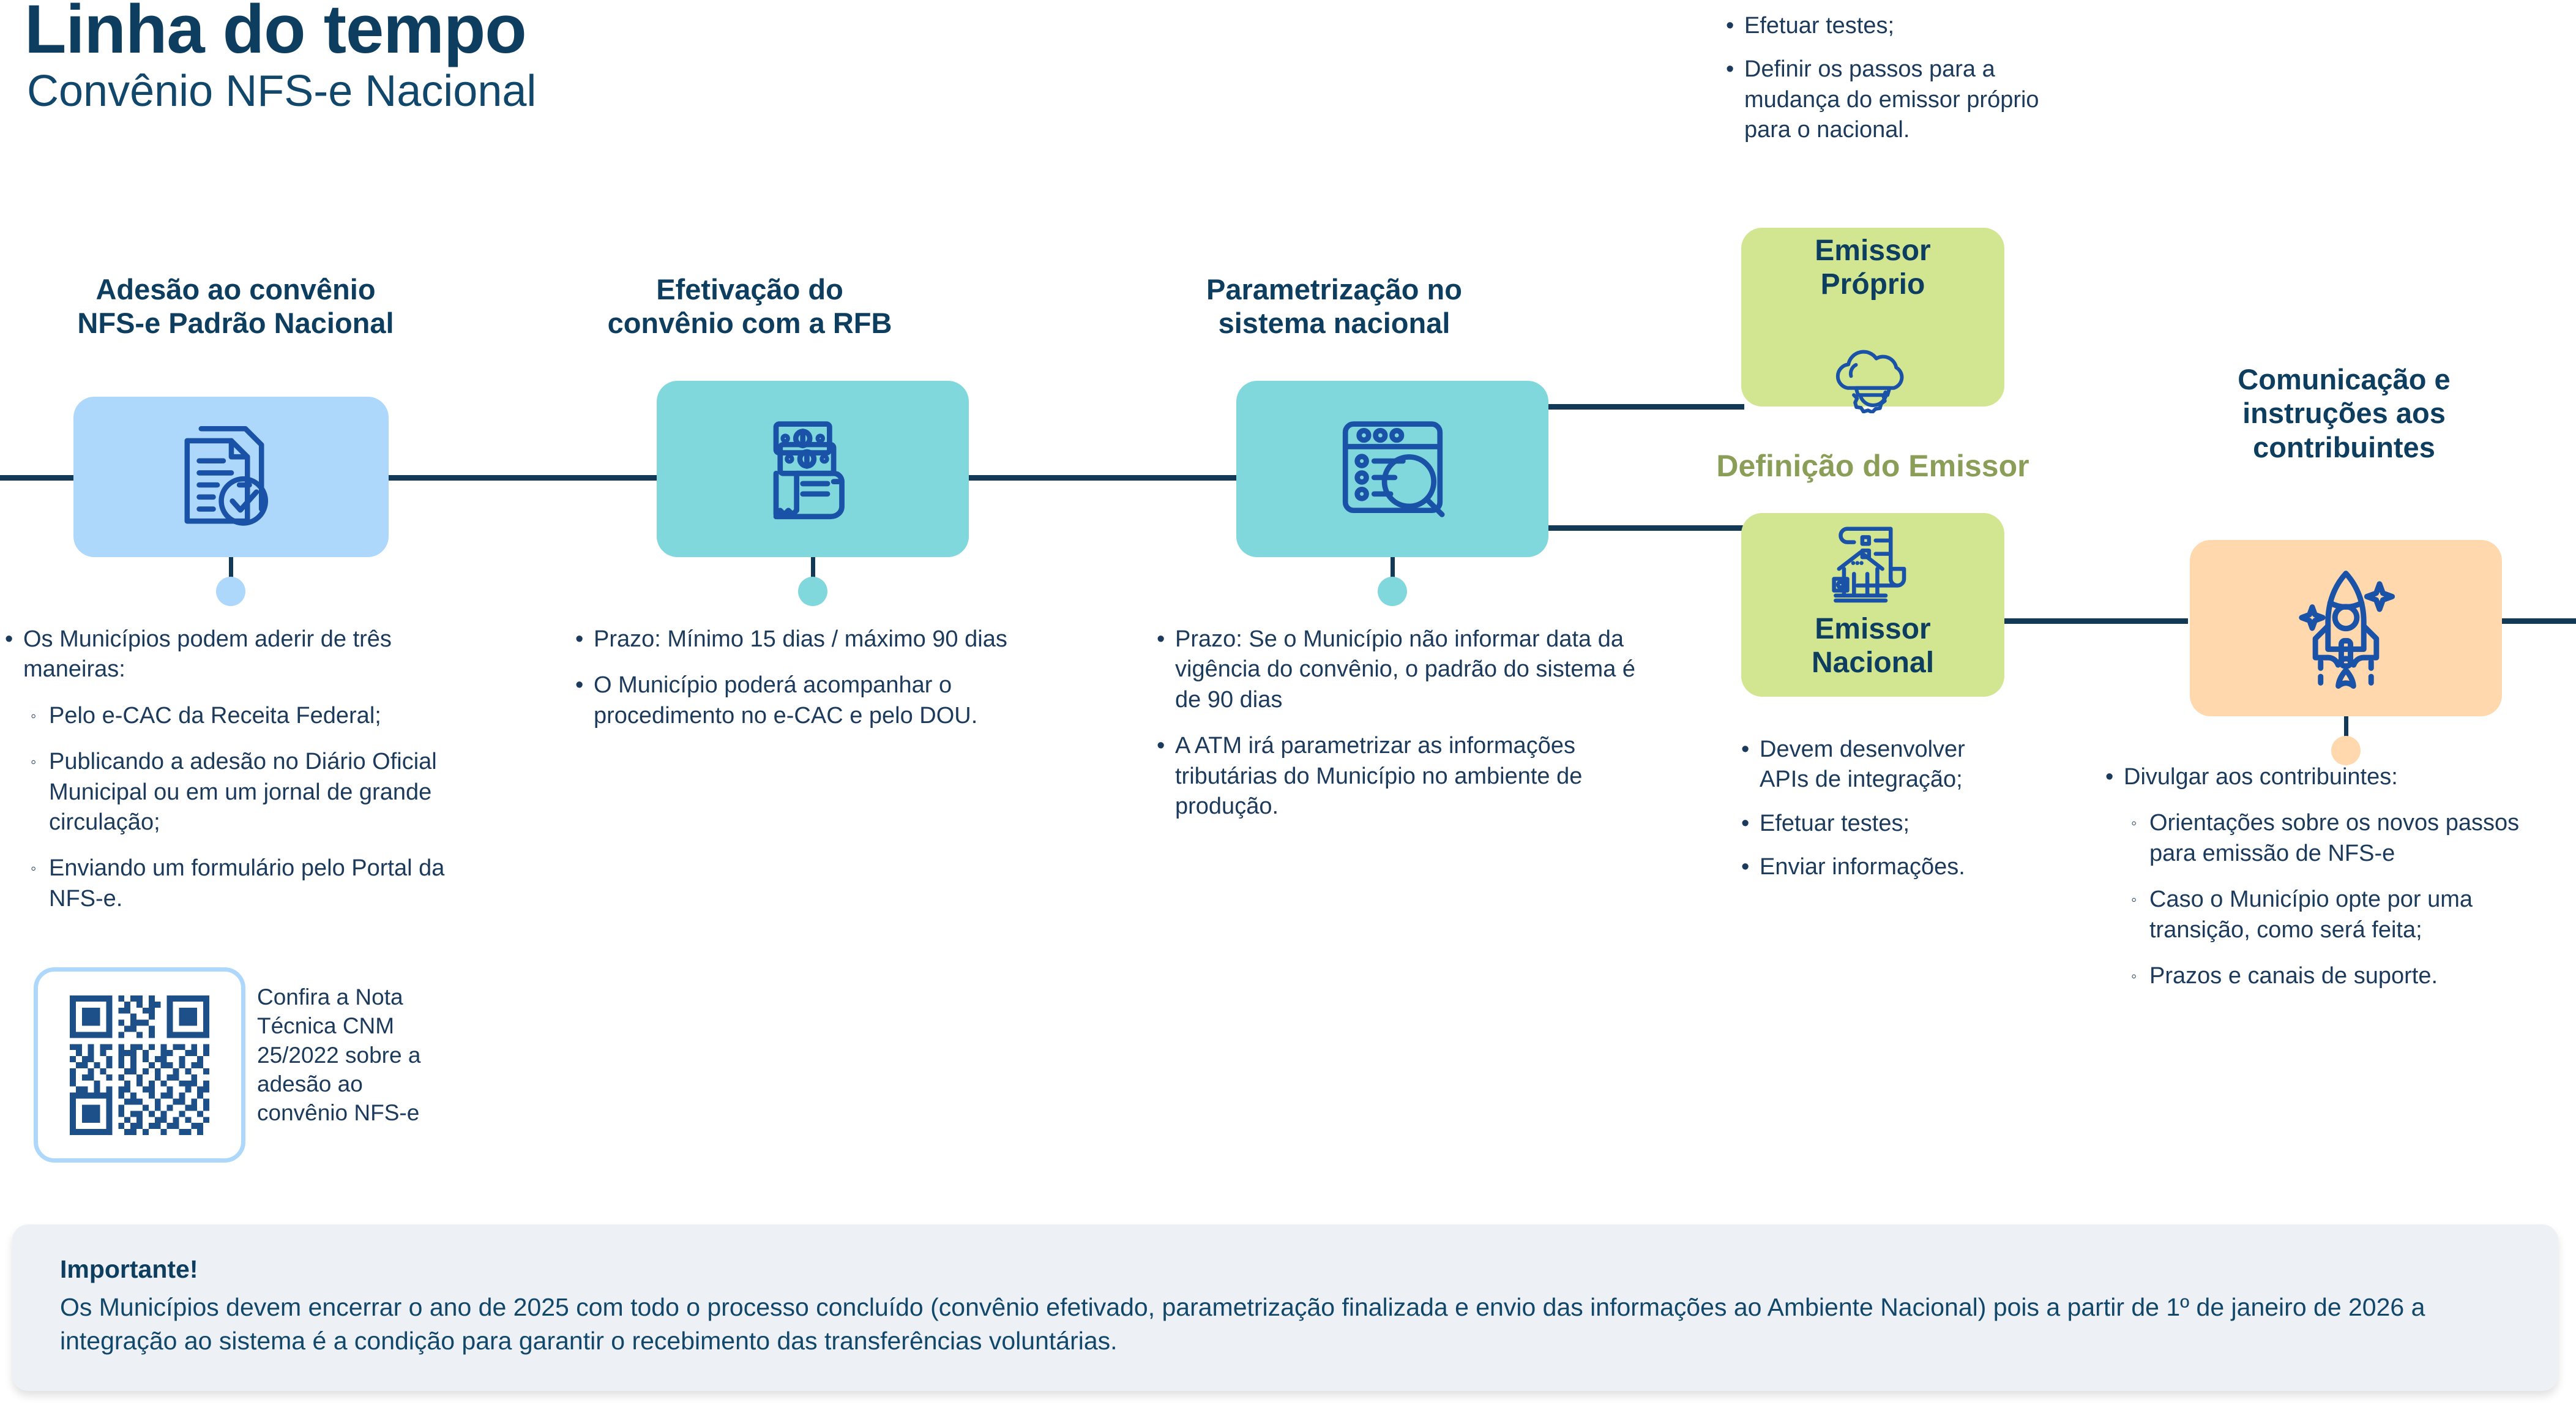 Image resolution: width=2576 pixels, height=1413 pixels. What do you see at coordinates (1874, 565) in the screenshot?
I see `bank-document-icon` at bounding box center [1874, 565].